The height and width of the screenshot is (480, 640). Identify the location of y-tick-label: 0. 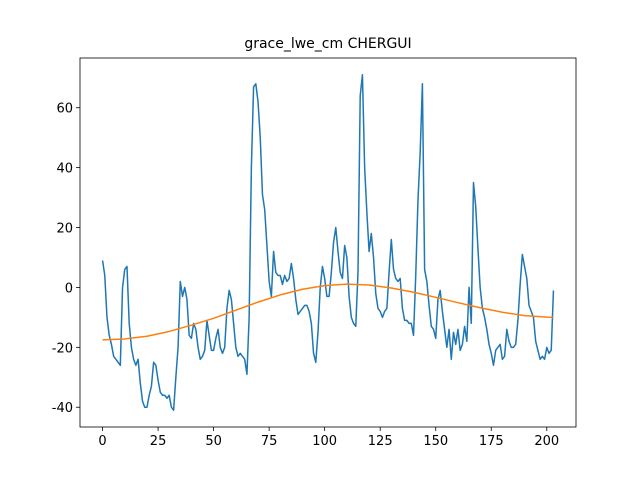
(69, 288).